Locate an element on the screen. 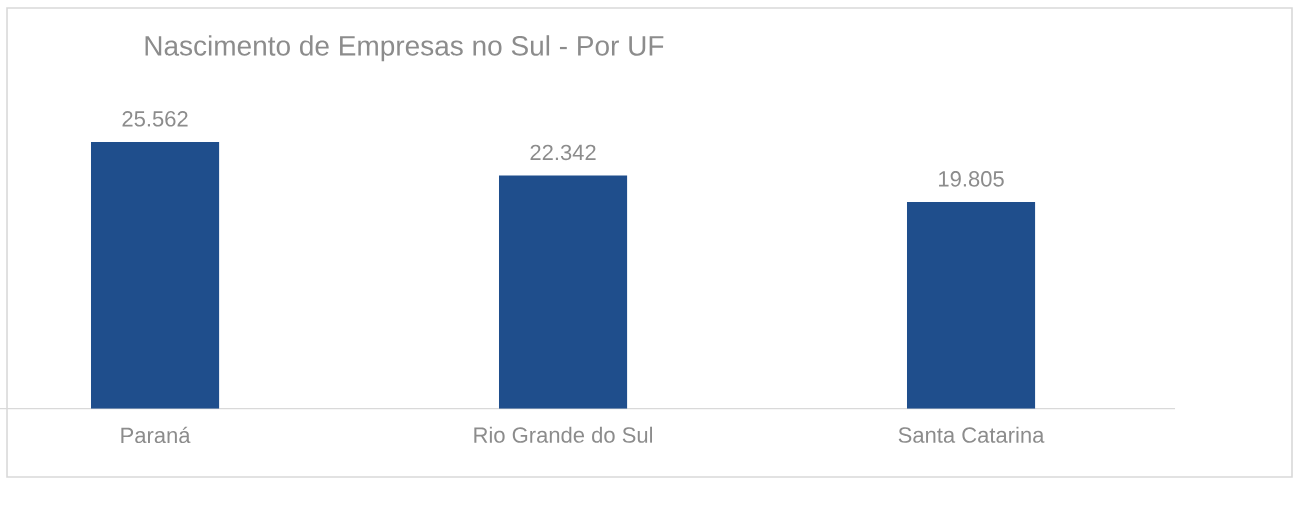 Image resolution: width=1299 pixels, height=513 pixels. x-tick-label: Rio Grande do Sul is located at coordinates (563, 434).